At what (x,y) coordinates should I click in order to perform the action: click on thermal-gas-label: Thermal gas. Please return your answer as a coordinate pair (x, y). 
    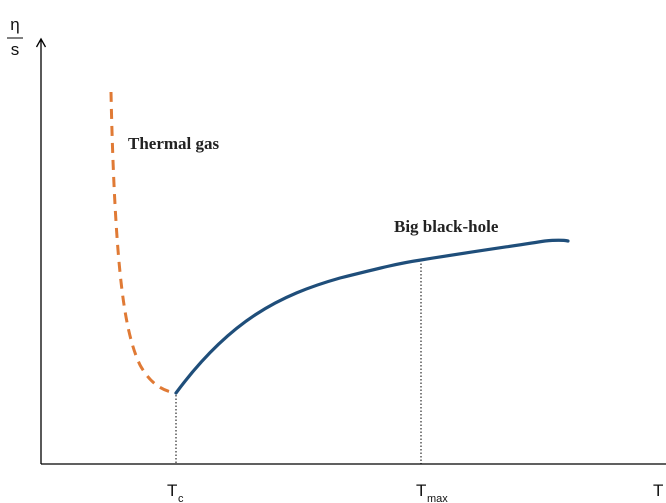
    Looking at the image, I should click on (174, 143).